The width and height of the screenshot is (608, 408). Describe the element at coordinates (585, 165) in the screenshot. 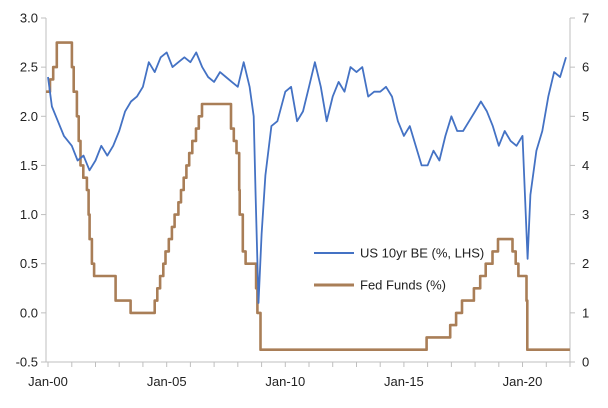

I see `right-axis-tick-label: 4` at that location.